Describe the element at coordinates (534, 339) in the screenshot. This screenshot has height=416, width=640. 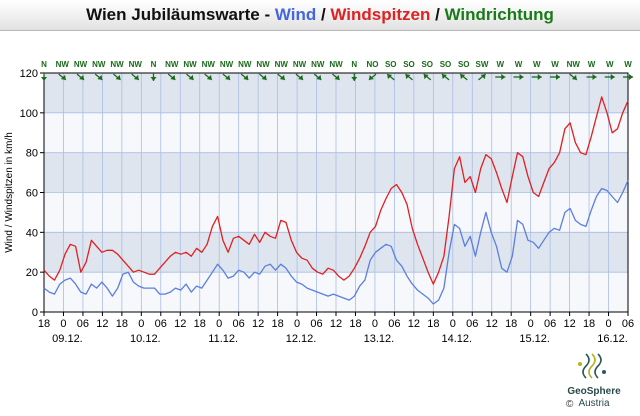
I see `day-label: 15.12.` at that location.